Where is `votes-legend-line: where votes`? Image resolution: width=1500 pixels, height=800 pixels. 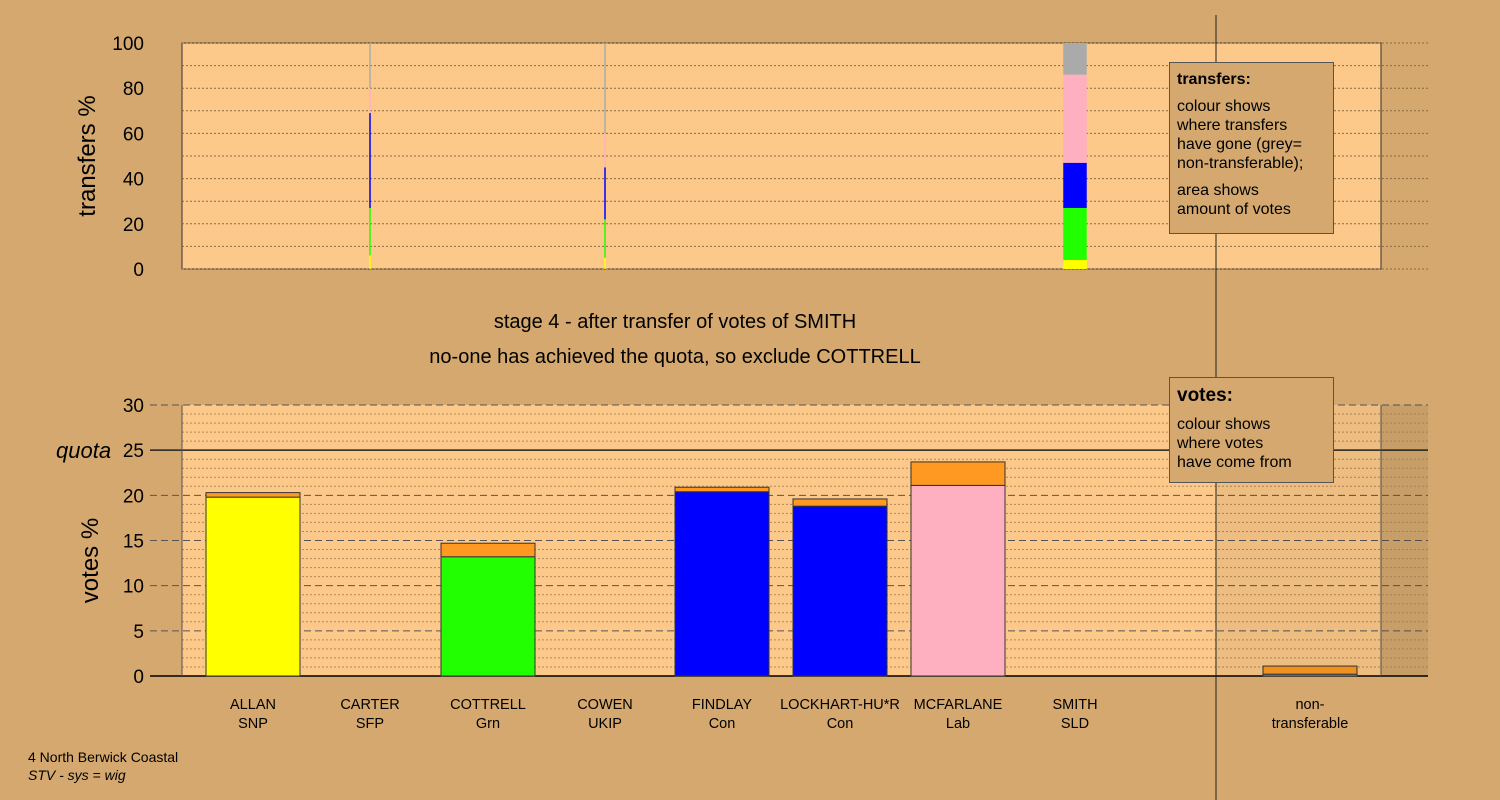 votes-legend-line: where votes is located at coordinates (1220, 443).